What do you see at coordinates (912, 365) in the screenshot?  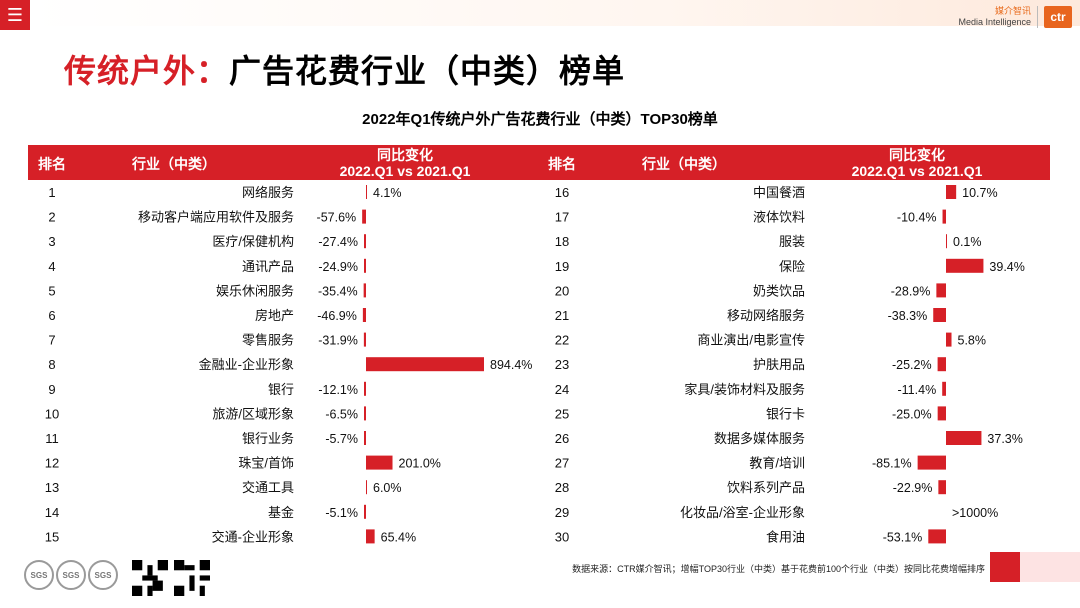 I see `data-label-right: -25.2%` at bounding box center [912, 365].